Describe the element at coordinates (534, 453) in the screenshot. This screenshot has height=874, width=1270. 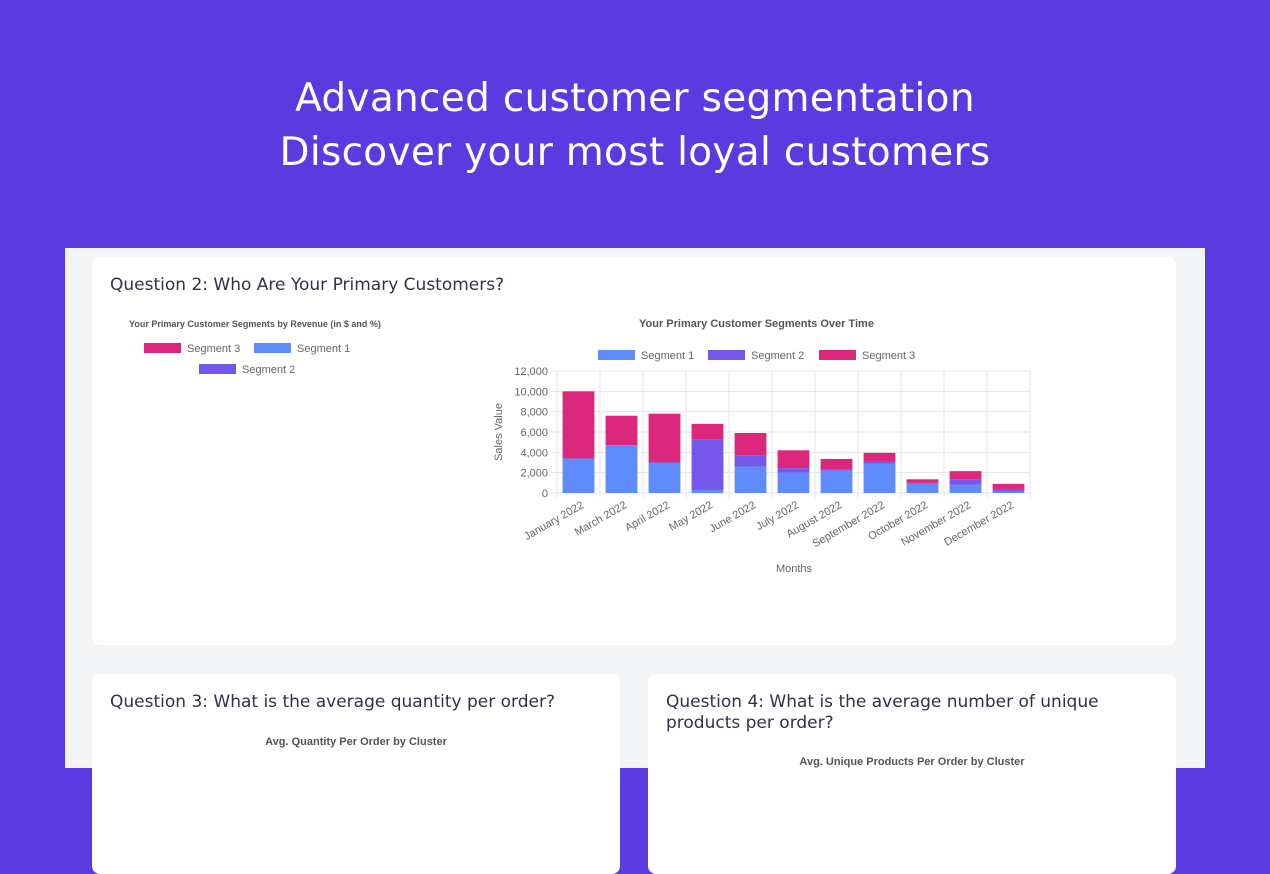
I see `y-tick-label: 4,000` at that location.